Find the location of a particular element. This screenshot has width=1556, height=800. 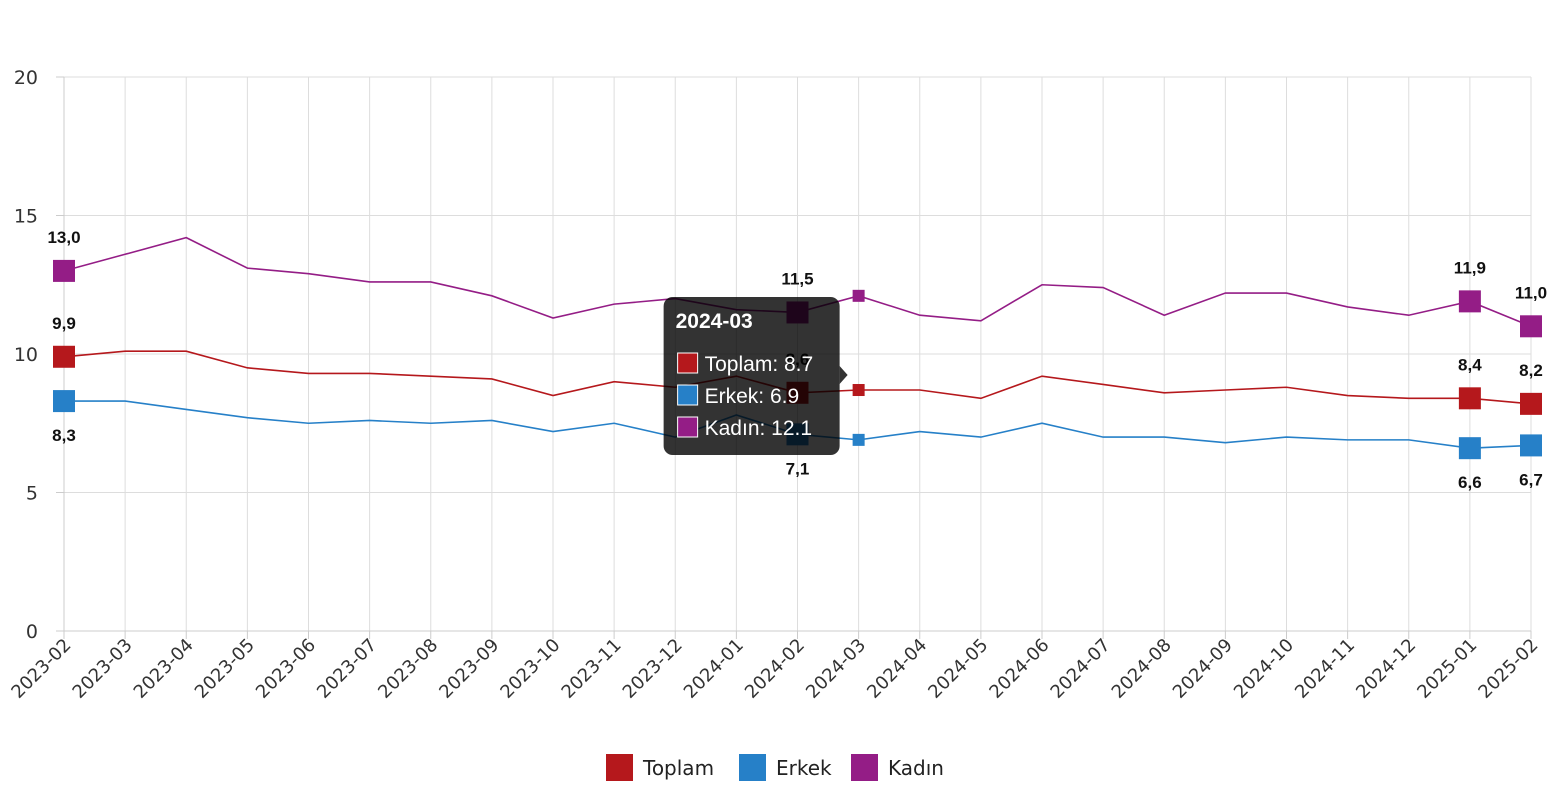

tooltip: 2024-03 Toplam: 8.7 Erkek: 6.9 Kadın: 12.1 is located at coordinates (764, 372).